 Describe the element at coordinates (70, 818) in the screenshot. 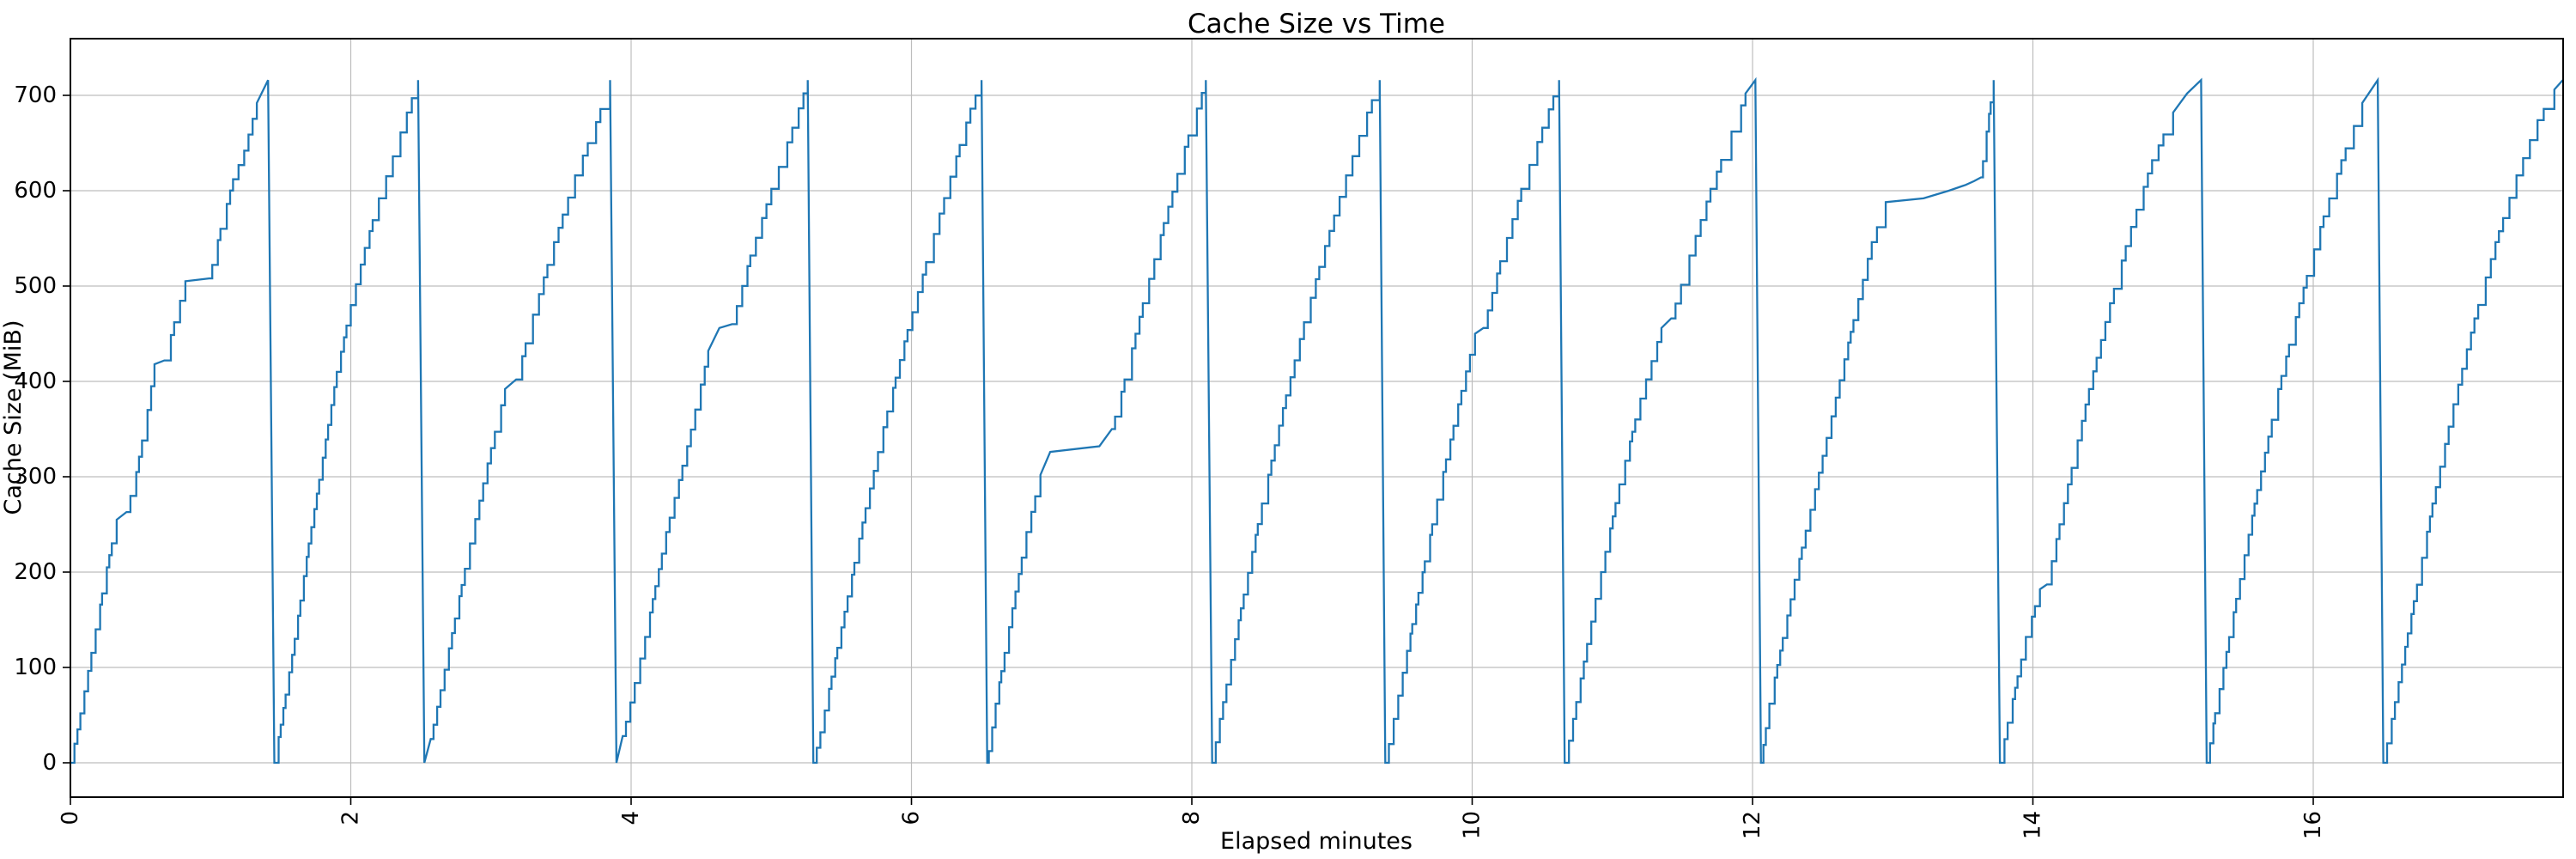

I see `x-tick-label: 0` at that location.